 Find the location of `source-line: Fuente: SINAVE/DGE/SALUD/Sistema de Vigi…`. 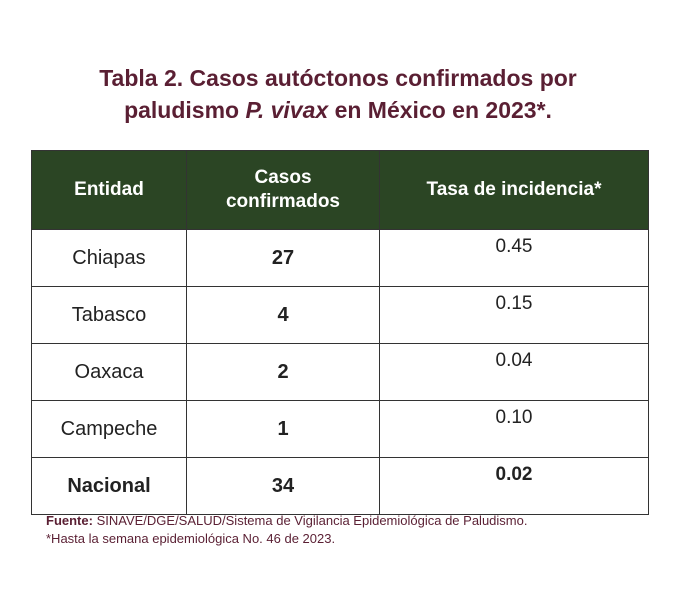

source-line: Fuente: SINAVE/DGE/SALUD/Sistema de Vigi… is located at coordinates (356, 521).